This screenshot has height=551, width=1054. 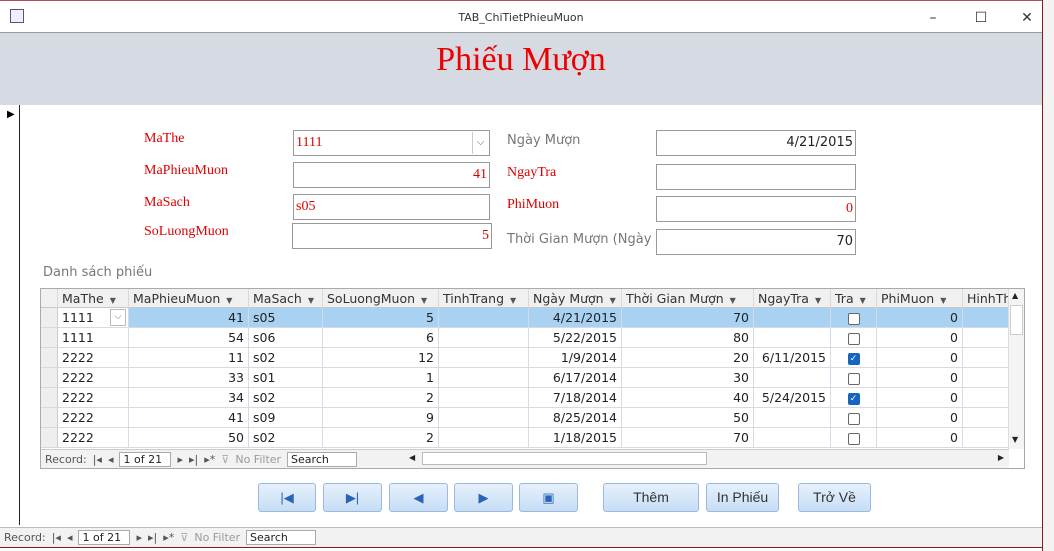 What do you see at coordinates (483, 497) in the screenshot?
I see `next-record-button: ▶` at bounding box center [483, 497].